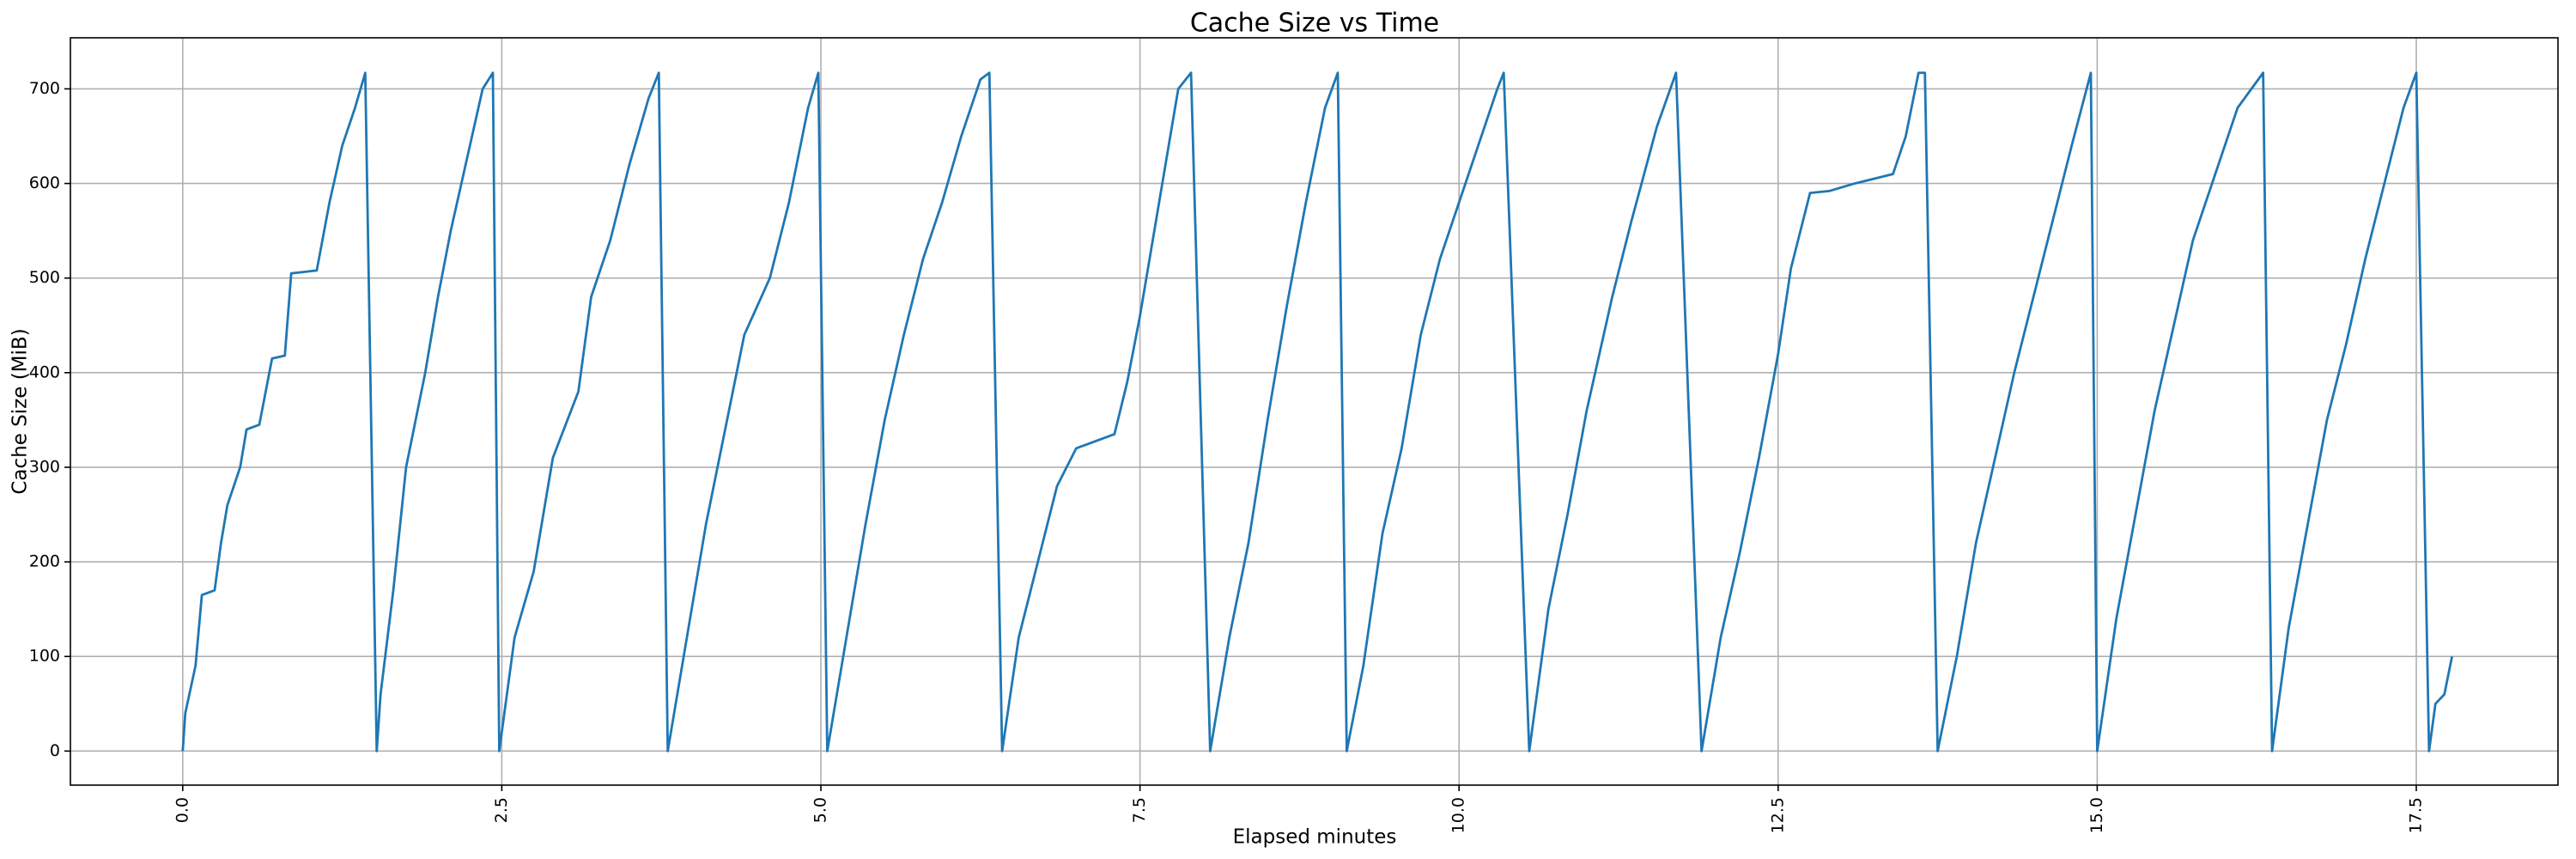  What do you see at coordinates (44, 656) in the screenshot?
I see `y-tick-label: 100` at bounding box center [44, 656].